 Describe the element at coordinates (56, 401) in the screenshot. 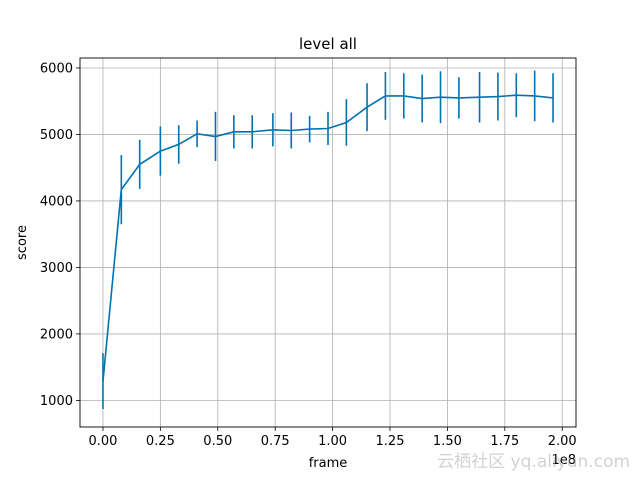

I see `y-tick-label: 1000` at that location.